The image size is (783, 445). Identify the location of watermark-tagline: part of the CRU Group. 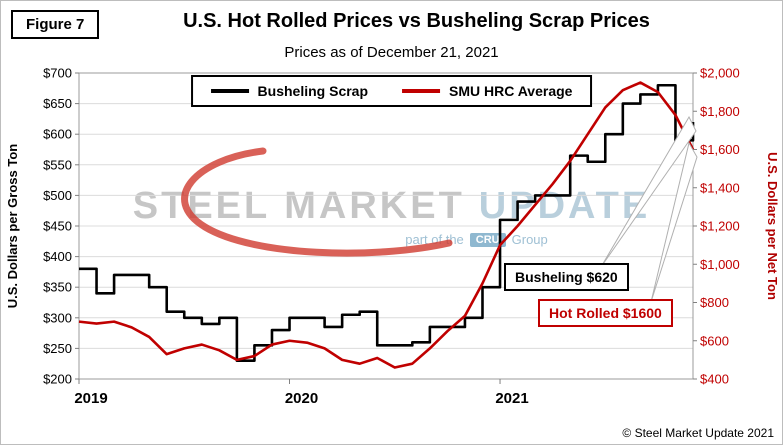
(476, 239).